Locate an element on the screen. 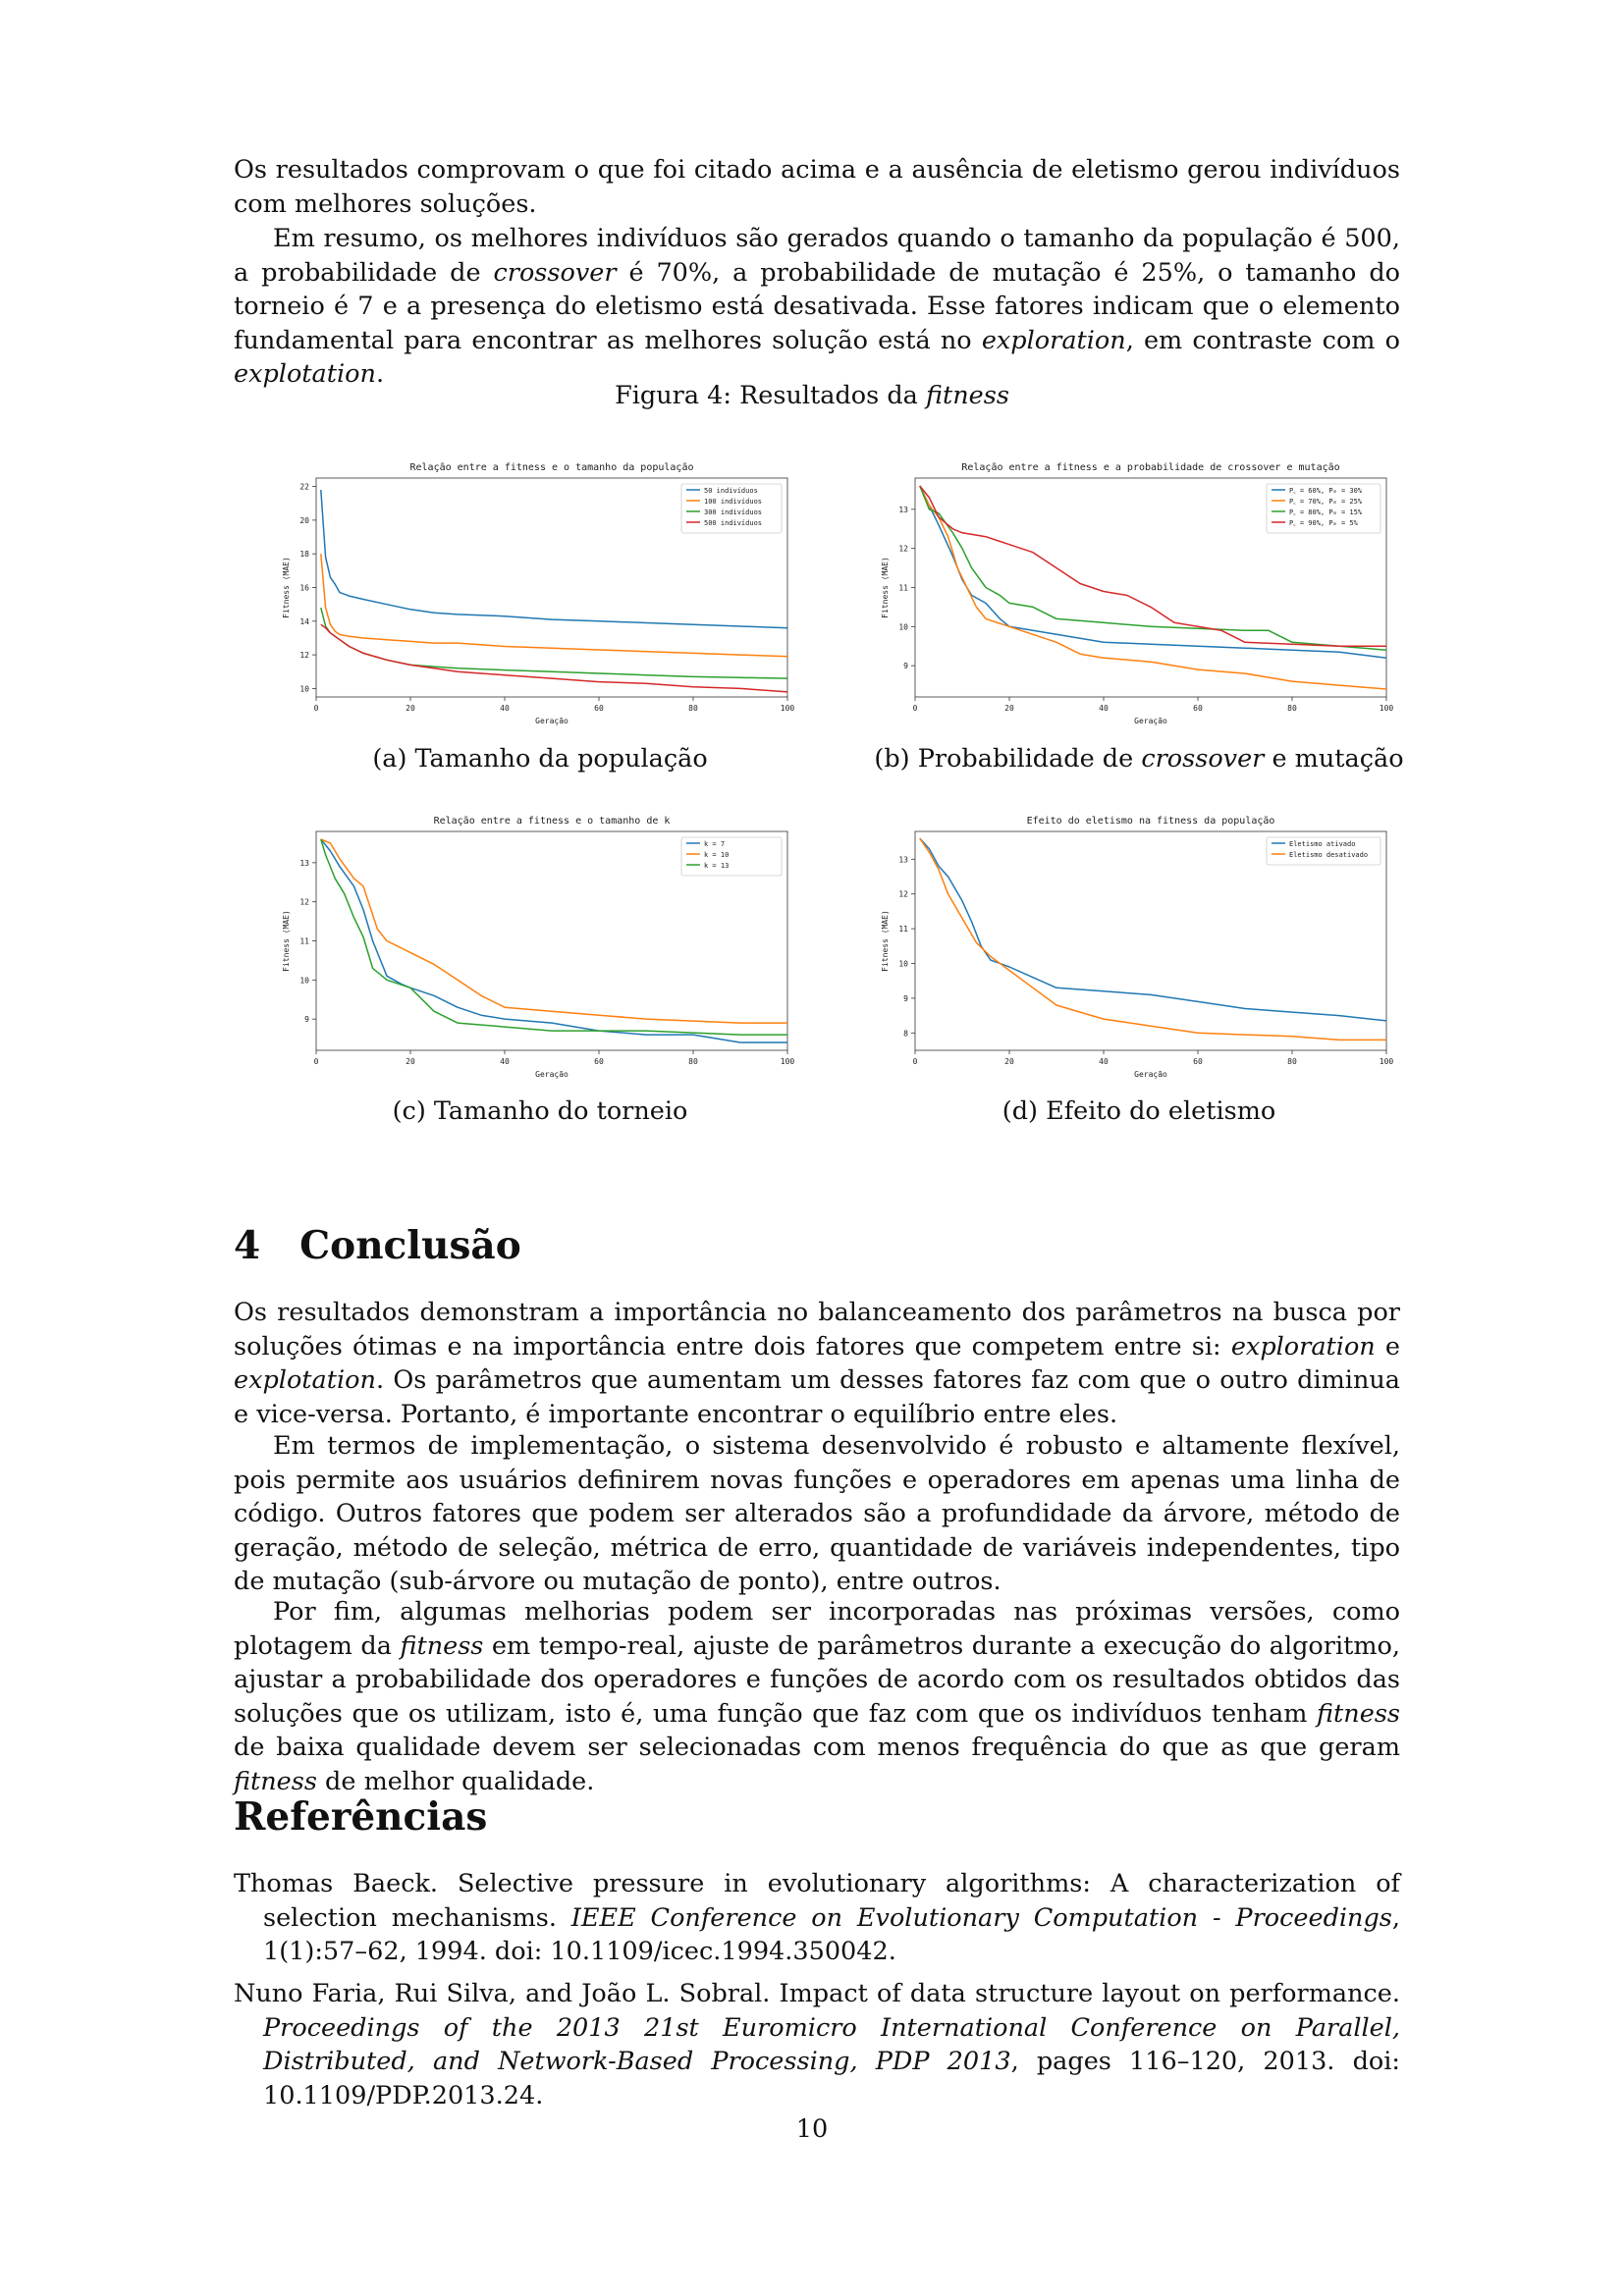 The height and width of the screenshot is (2296, 1624). subcaption-d: (d) Efeito do eletismo is located at coordinates (1139, 1111).